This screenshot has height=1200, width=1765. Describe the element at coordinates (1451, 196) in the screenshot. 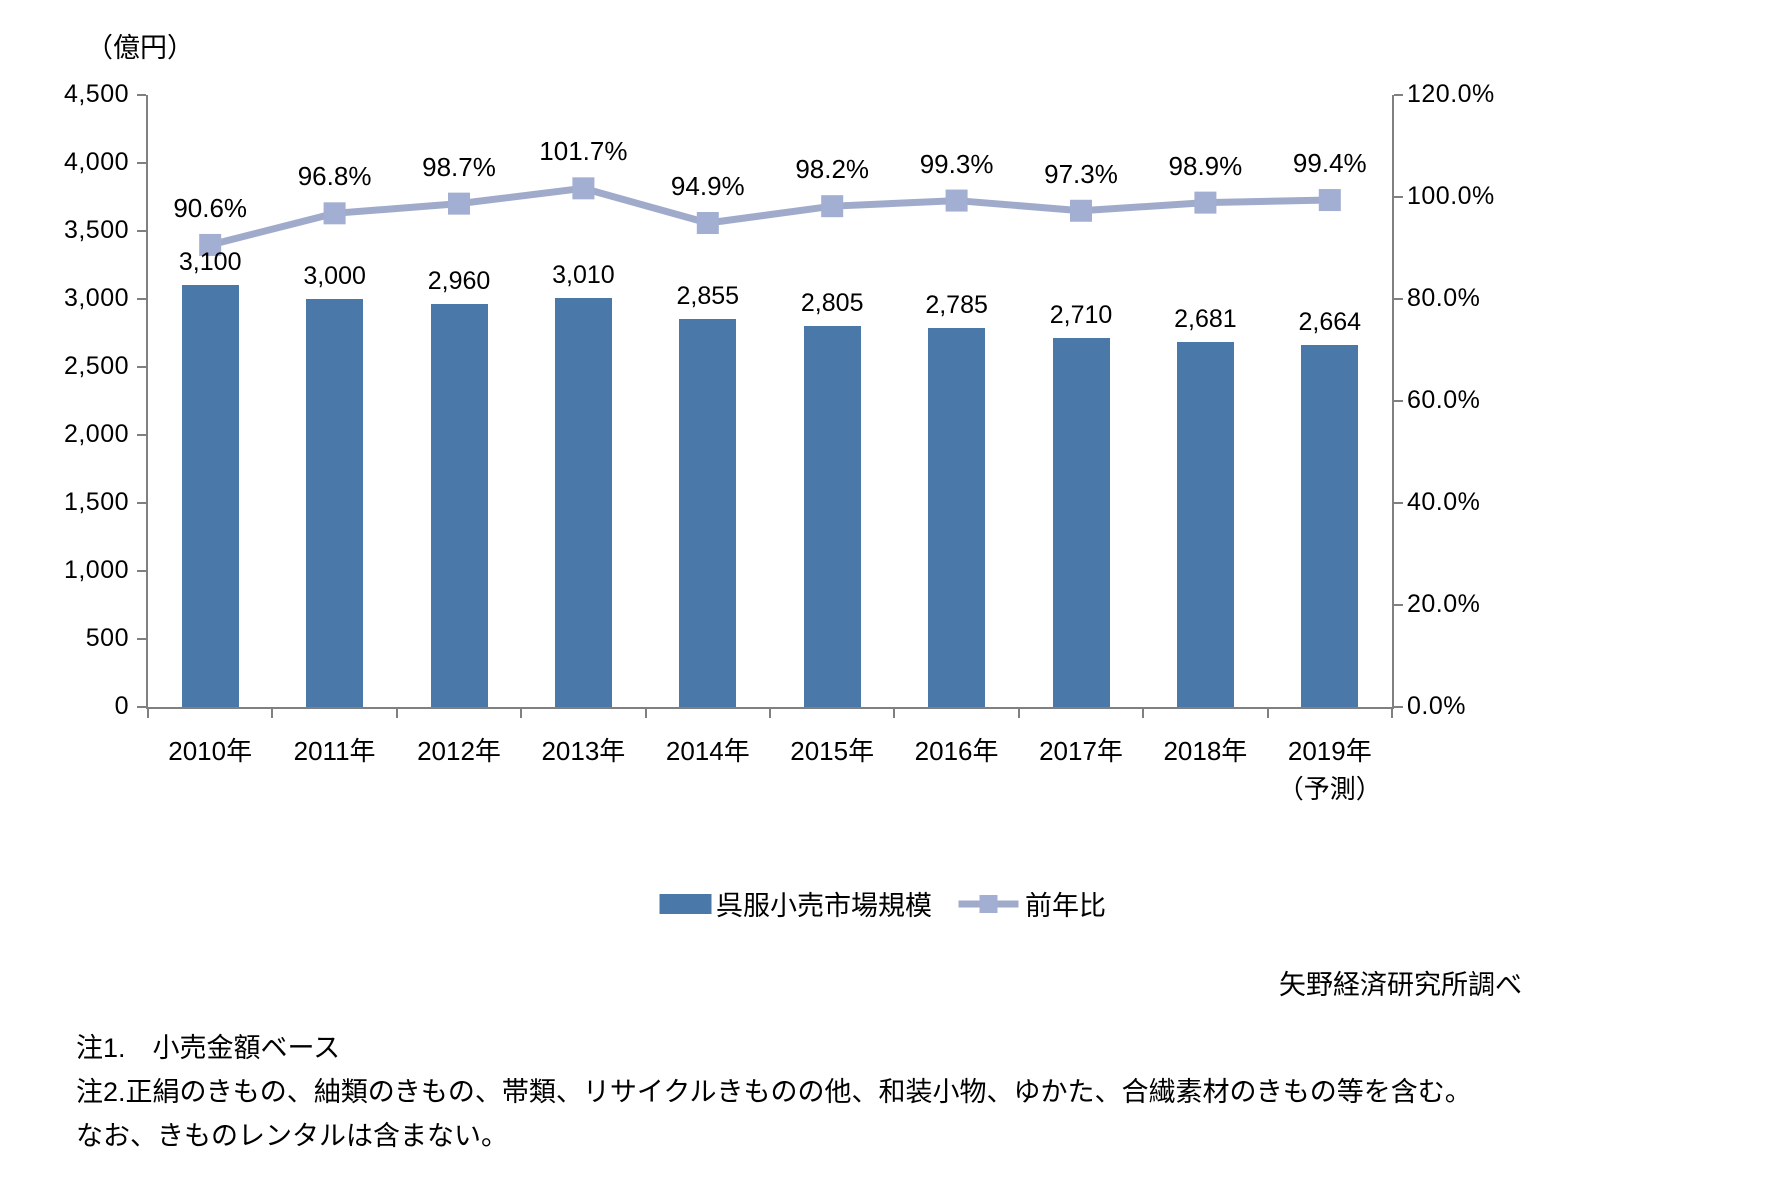

I see `right-axis-tick-label: 100.0%` at that location.